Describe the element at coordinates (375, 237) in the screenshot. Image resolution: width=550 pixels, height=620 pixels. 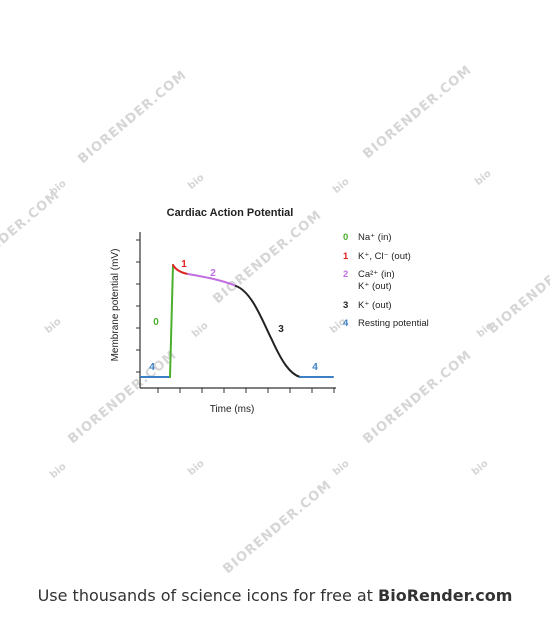
I see `legend-phase-text: Na⁺ (in)` at that location.